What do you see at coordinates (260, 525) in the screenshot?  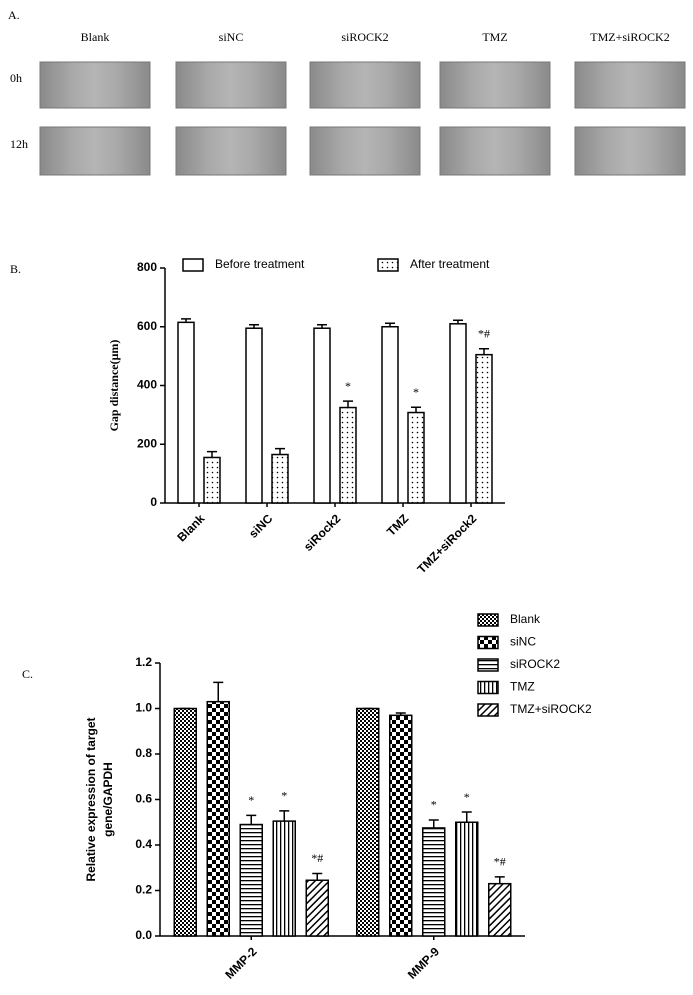 I see `x-tick-label: siNC` at bounding box center [260, 525].